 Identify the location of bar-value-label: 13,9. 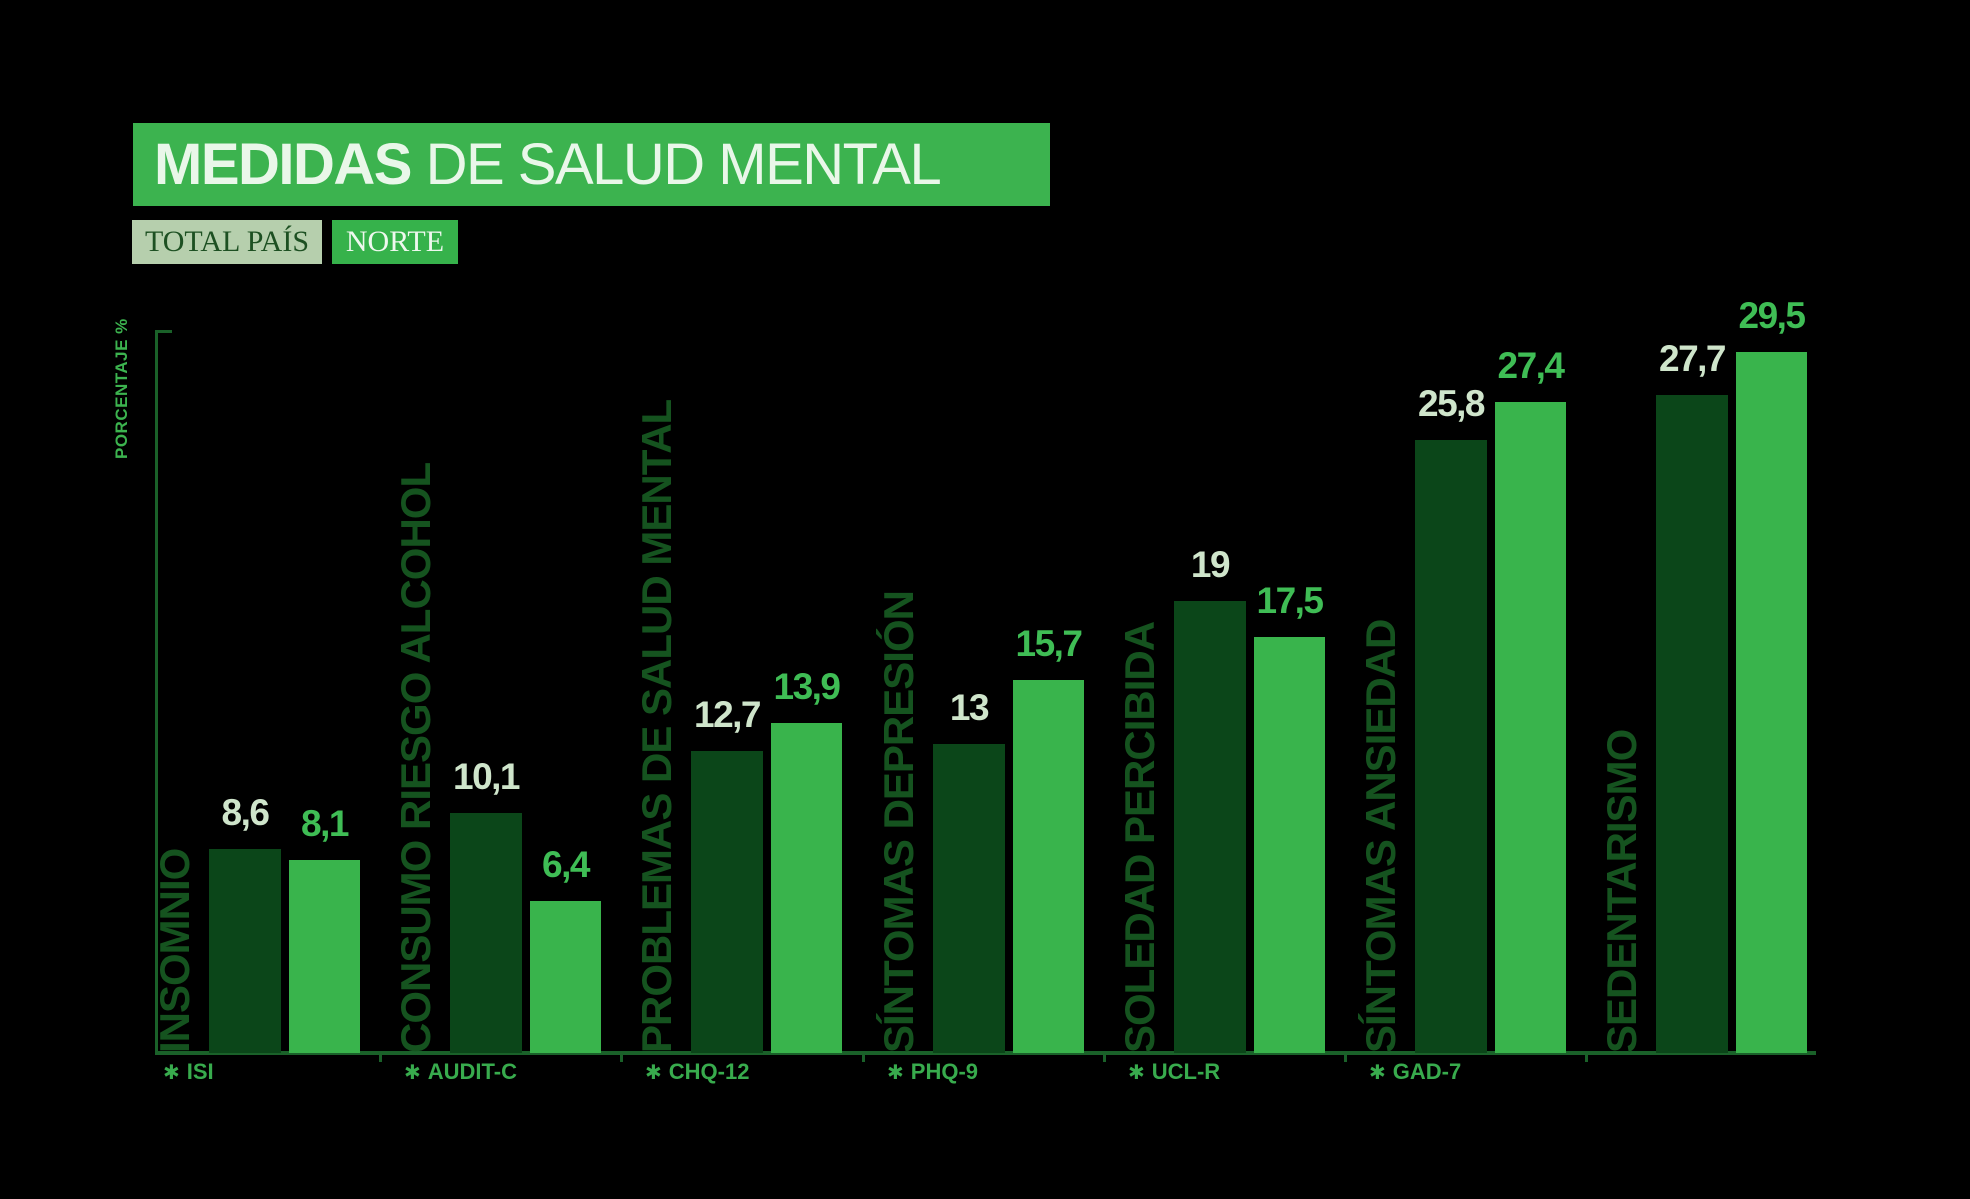
(807, 686).